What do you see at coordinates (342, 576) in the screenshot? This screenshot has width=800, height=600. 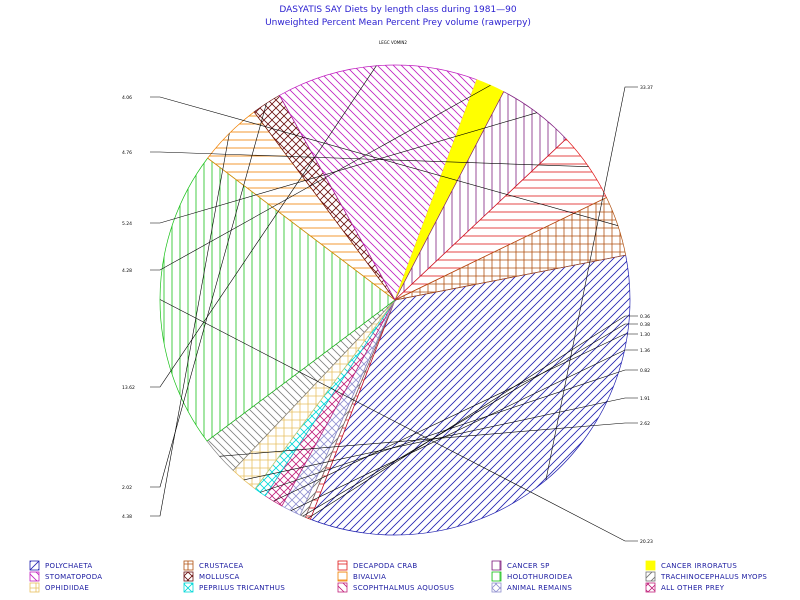 I see `legend-swatch-bivalvia` at bounding box center [342, 576].